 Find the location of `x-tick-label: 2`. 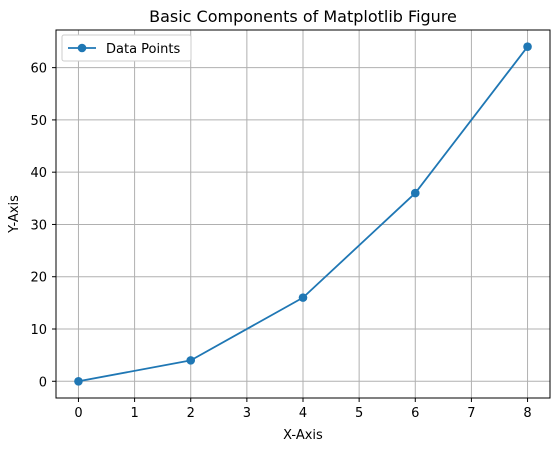

x-tick-label: 2 is located at coordinates (191, 413).